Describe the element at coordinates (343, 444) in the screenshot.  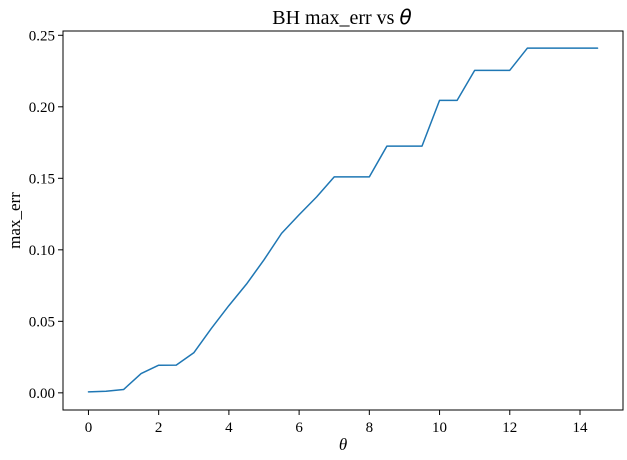
I see `x-axis-label: θ` at that location.